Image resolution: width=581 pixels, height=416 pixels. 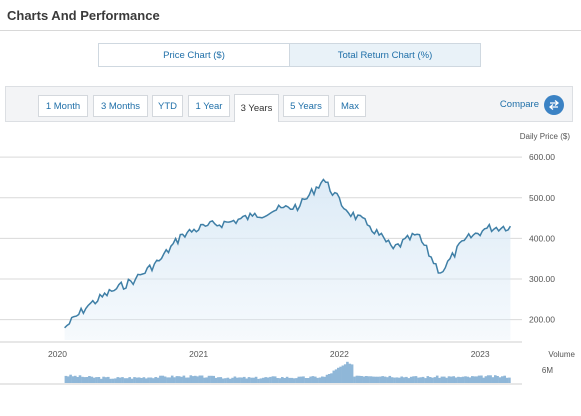 I want to click on y-tick-label: 500.00, so click(x=542, y=198).